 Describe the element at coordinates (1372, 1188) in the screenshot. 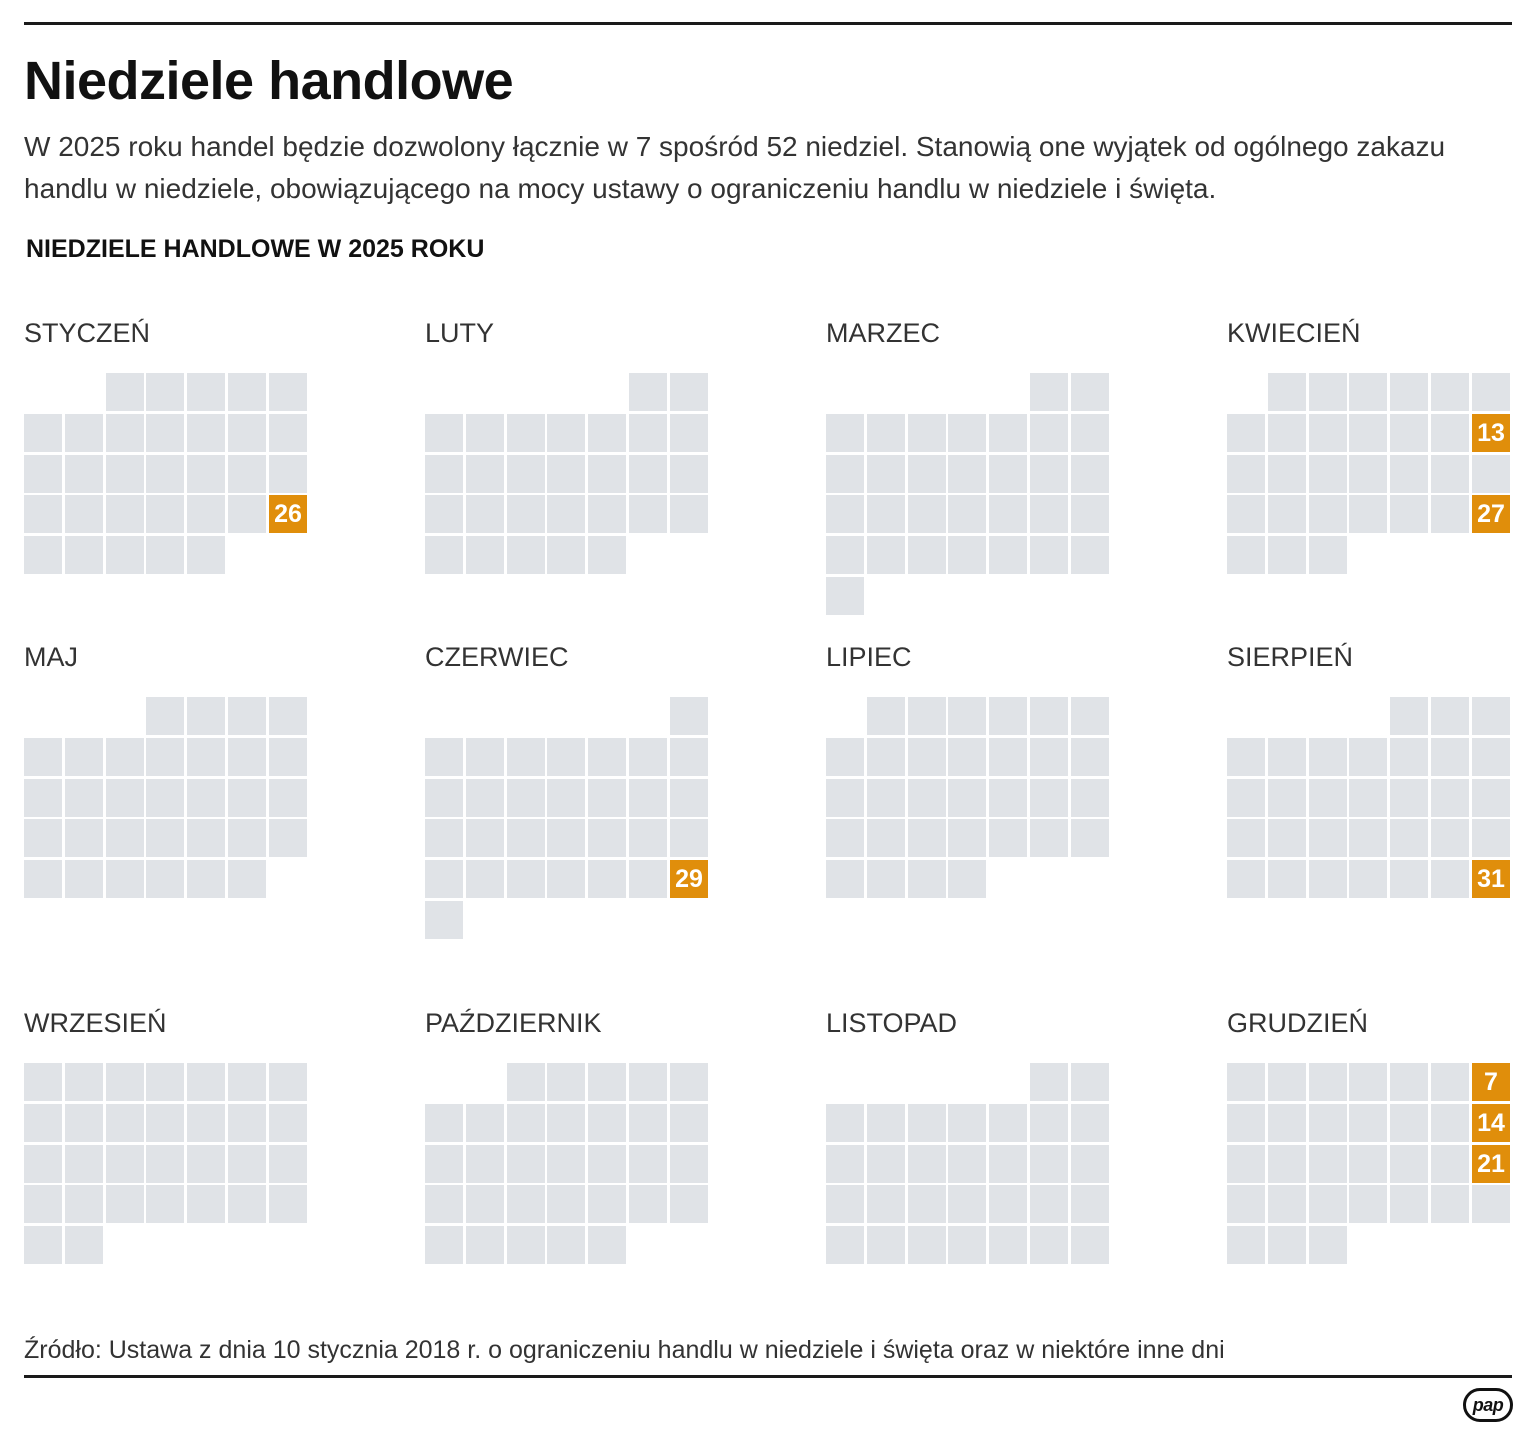

I see `month-grid: 7 14 21` at that location.